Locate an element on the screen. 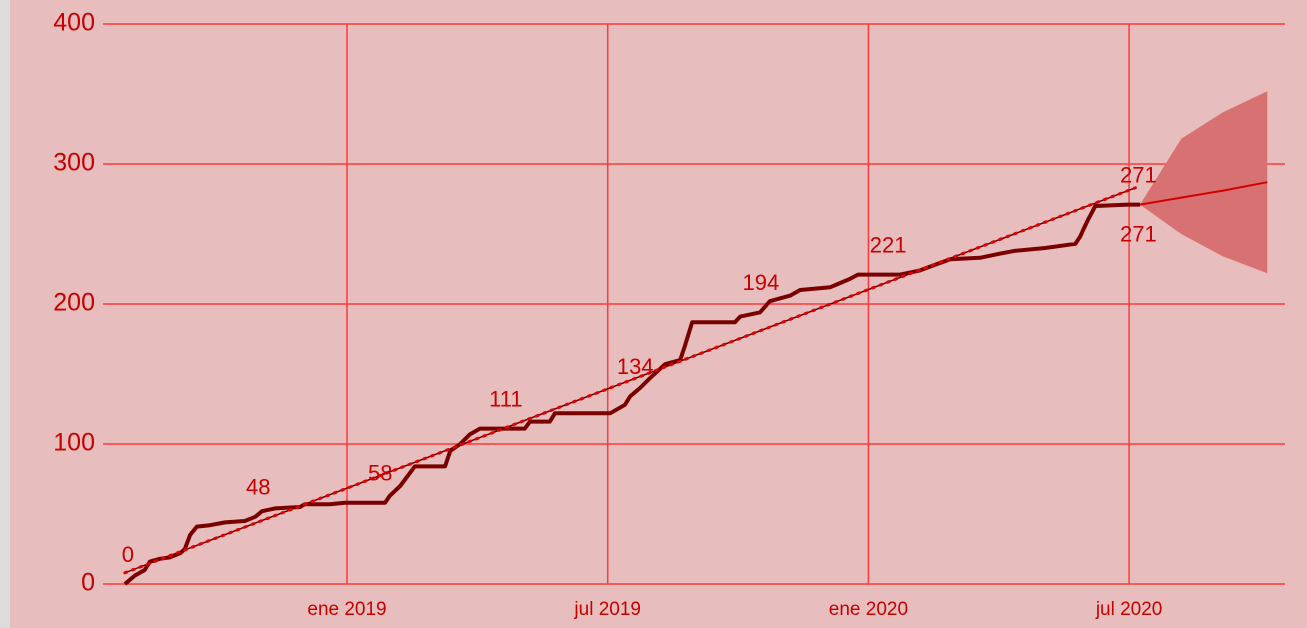 The height and width of the screenshot is (628, 1307). forecast-band is located at coordinates (1204, 182).